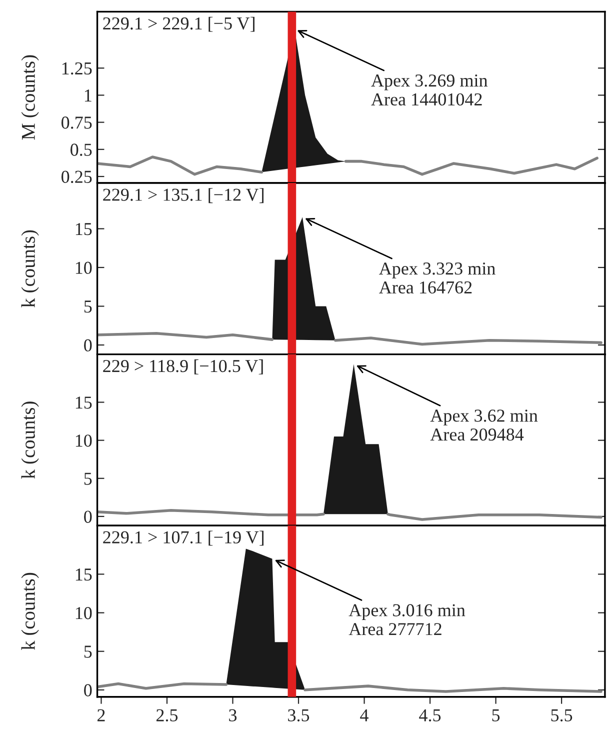 The width and height of the screenshot is (608, 732). Describe the element at coordinates (233, 715) in the screenshot. I see `x-tick-label: 3` at that location.